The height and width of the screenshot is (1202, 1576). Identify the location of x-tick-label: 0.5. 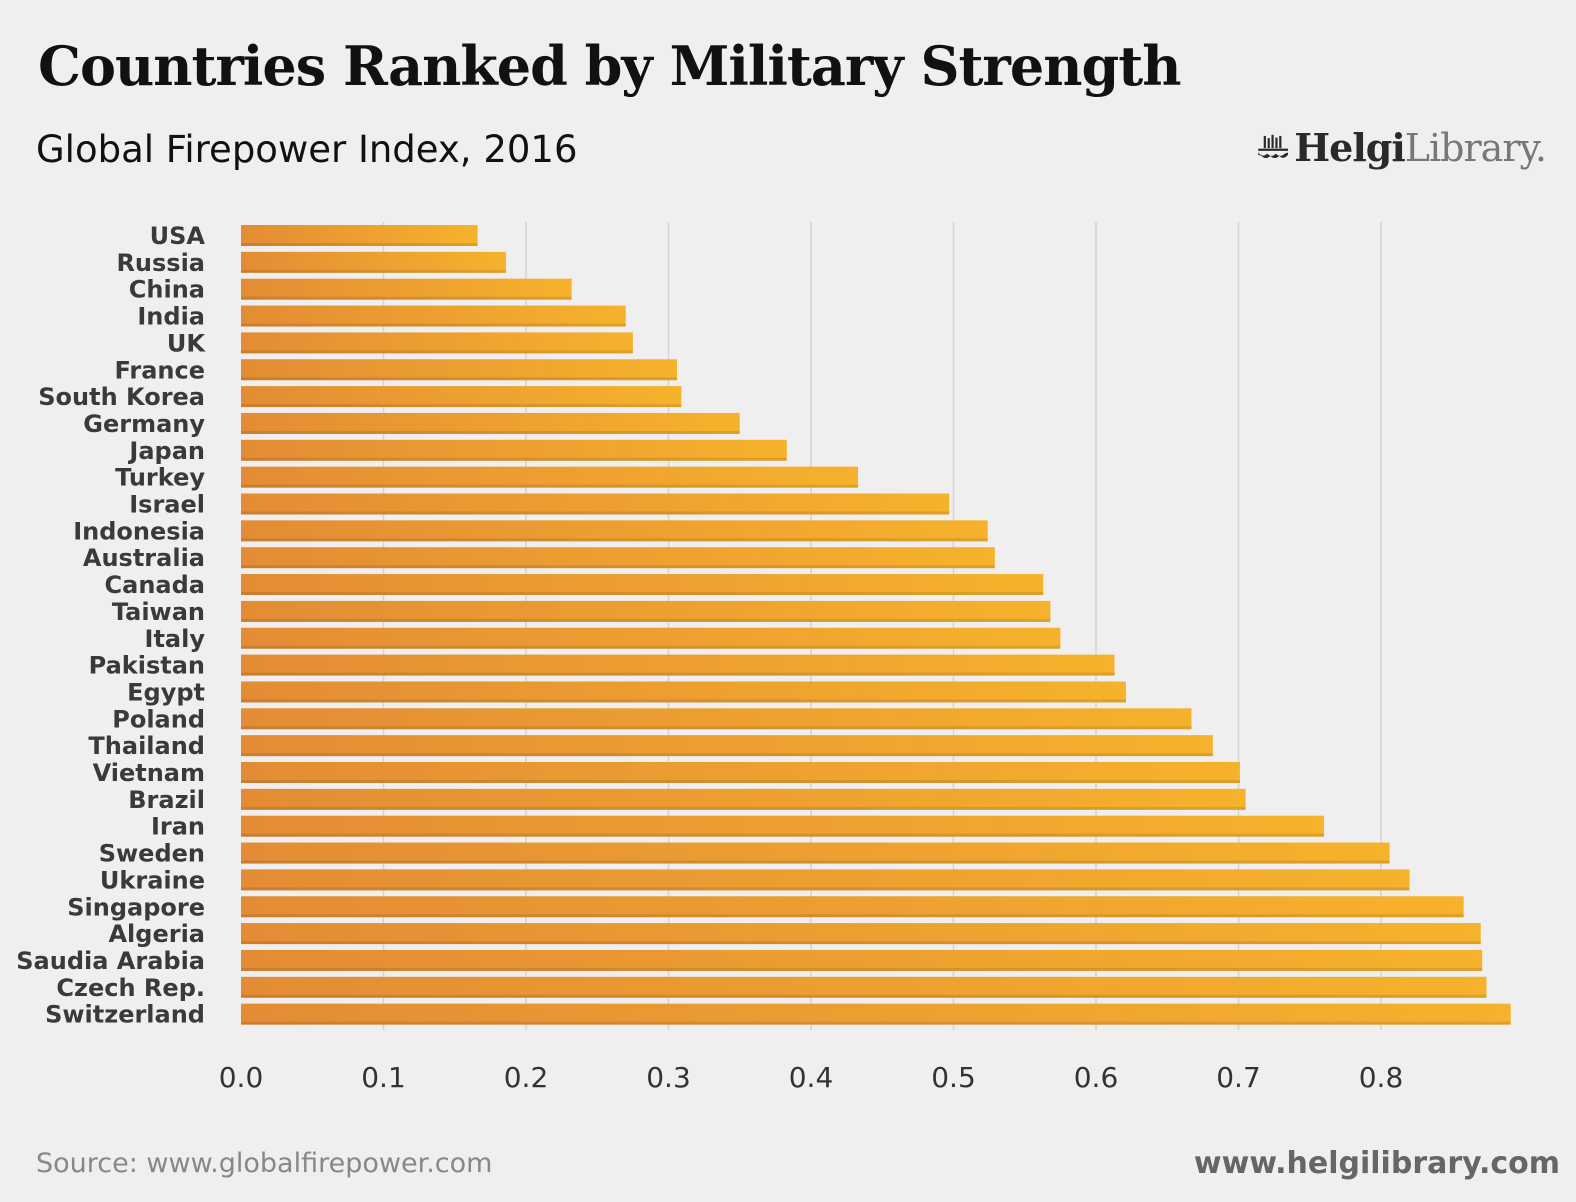
(953, 1077).